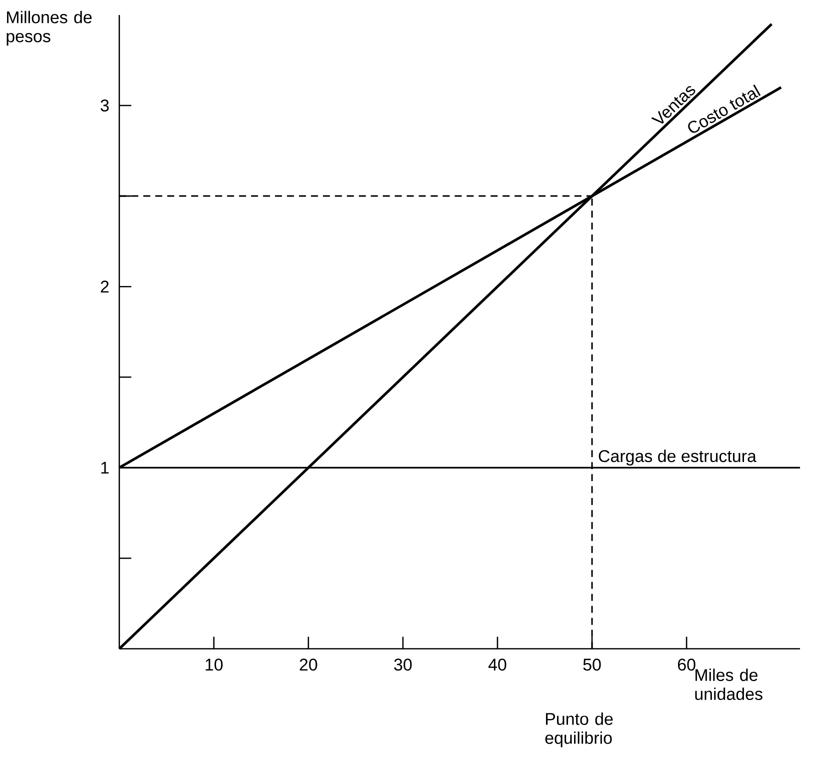 This screenshot has height=759, width=813. I want to click on x-tick-label: 40, so click(497, 664).